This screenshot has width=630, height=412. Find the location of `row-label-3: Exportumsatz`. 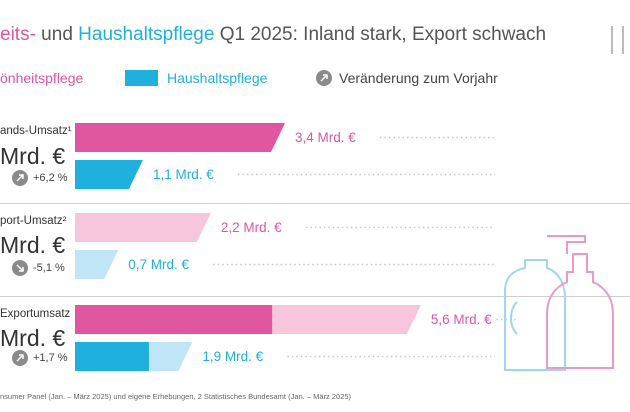

row-label-3: Exportumsatz is located at coordinates (35, 314).